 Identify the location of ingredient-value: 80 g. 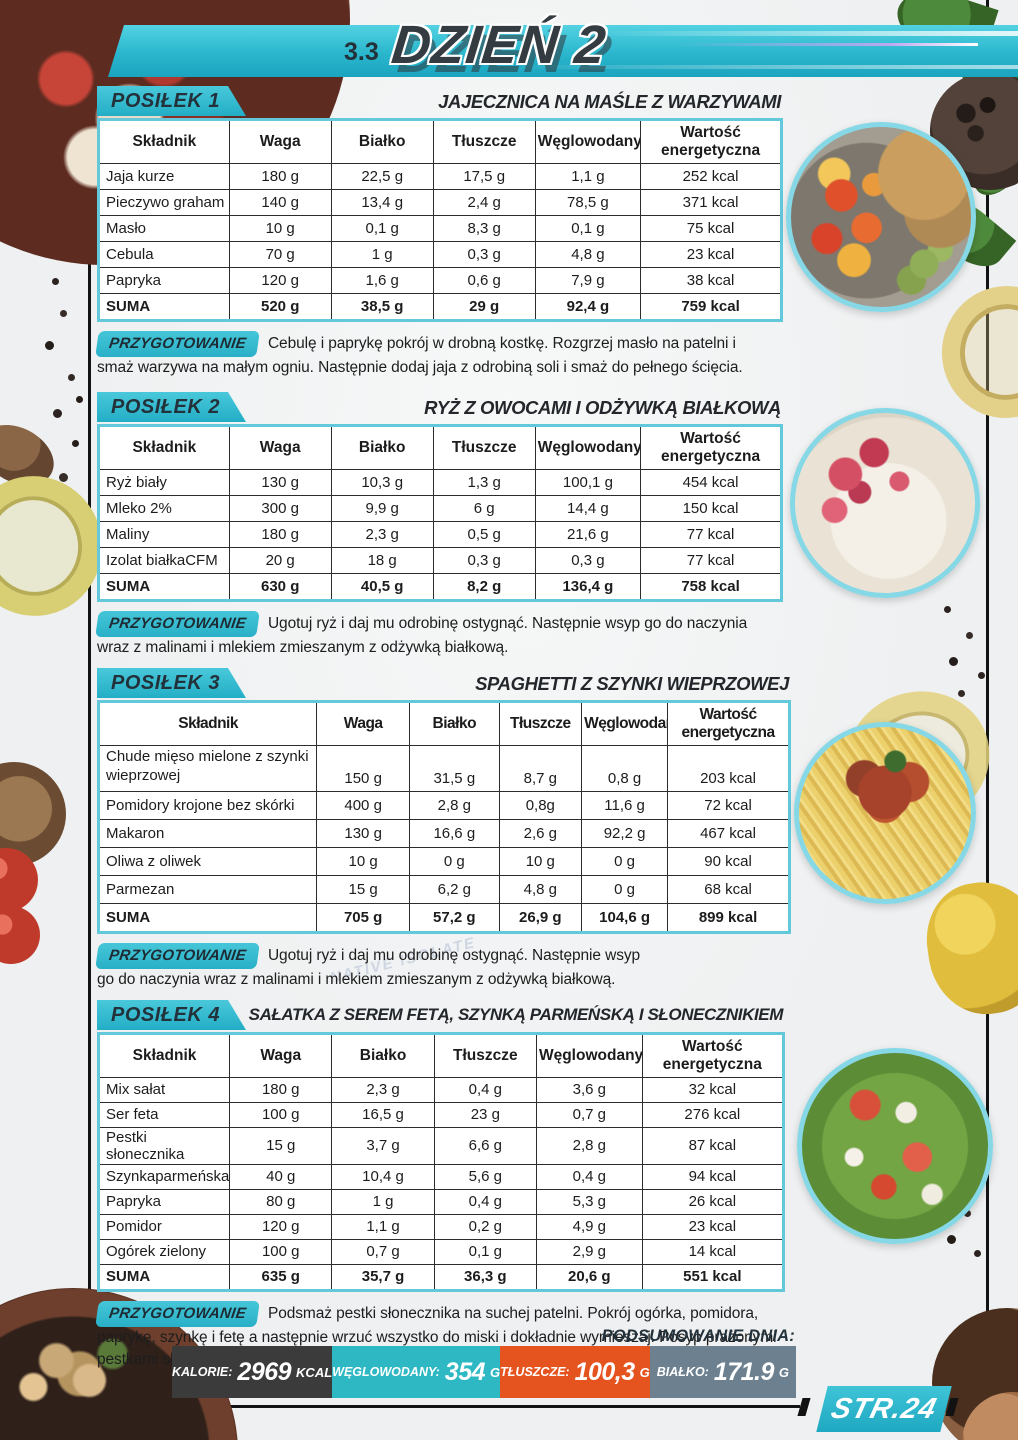
(281, 1201).